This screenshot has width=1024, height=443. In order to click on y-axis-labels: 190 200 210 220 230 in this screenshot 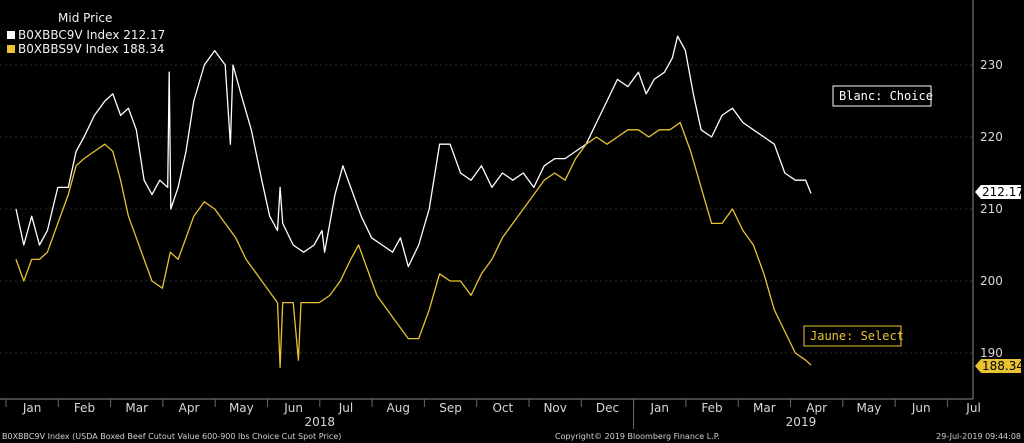, I will do `click(991, 209)`.